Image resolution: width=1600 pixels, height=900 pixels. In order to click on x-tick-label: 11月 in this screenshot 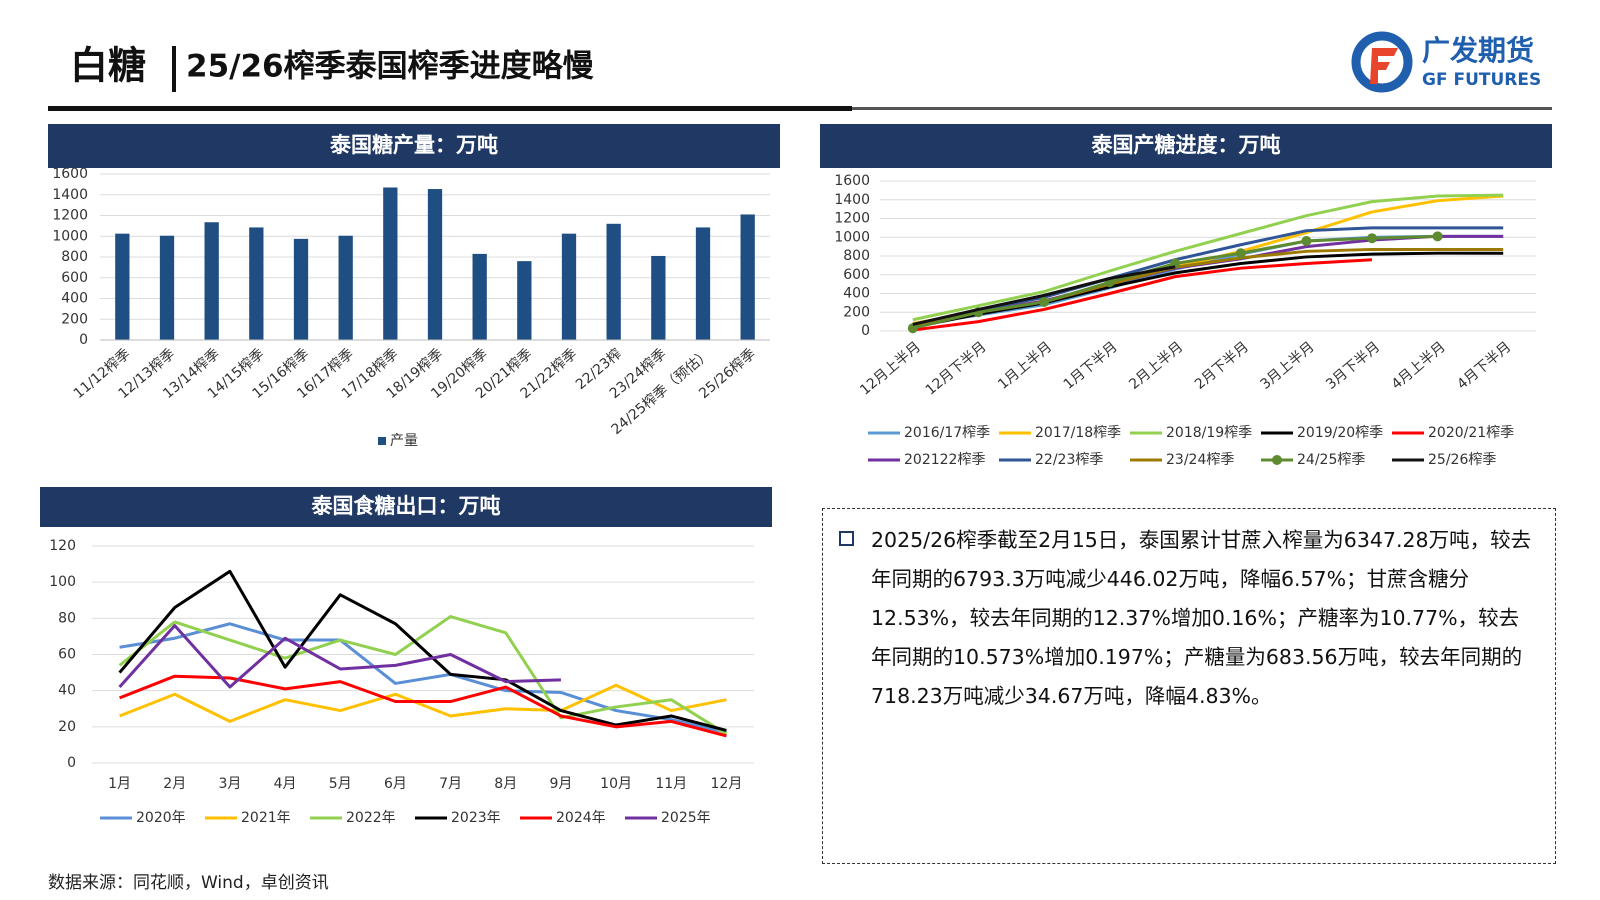, I will do `click(671, 784)`.